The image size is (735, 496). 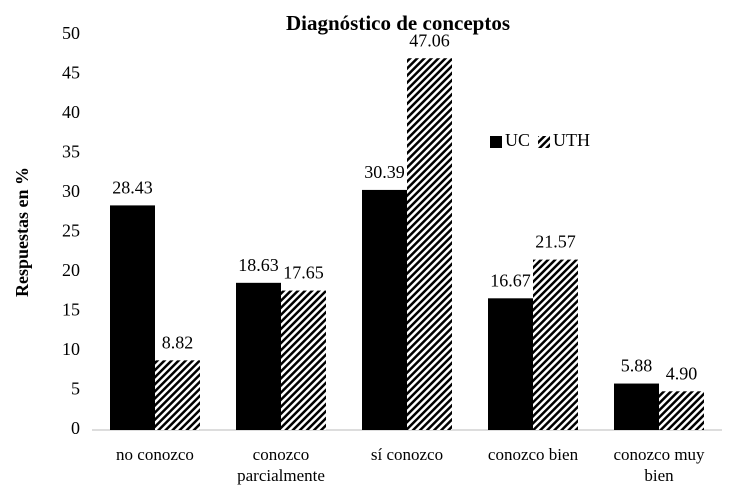 I want to click on data-label: 47.06, so click(x=429, y=40).